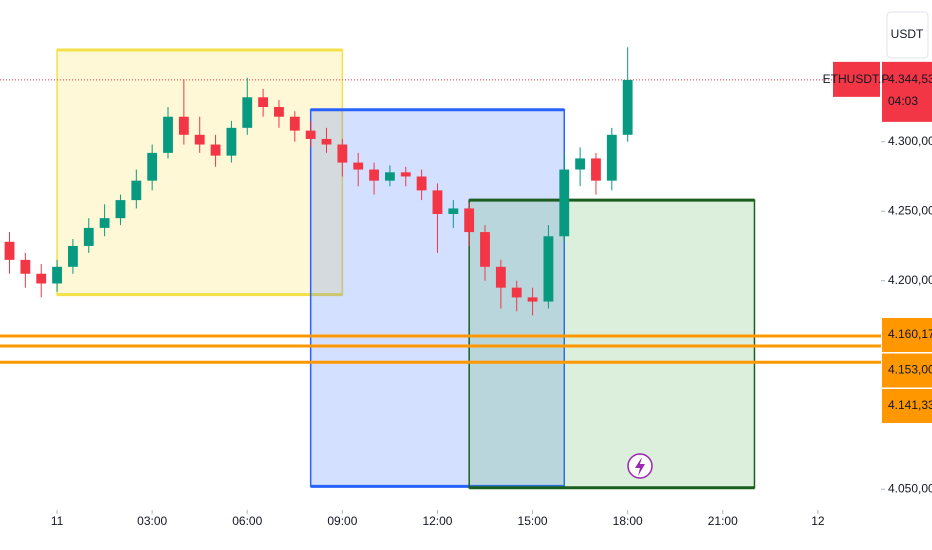 This screenshot has width=932, height=550. Describe the element at coordinates (200, 172) in the screenshot. I see `zone` at that location.